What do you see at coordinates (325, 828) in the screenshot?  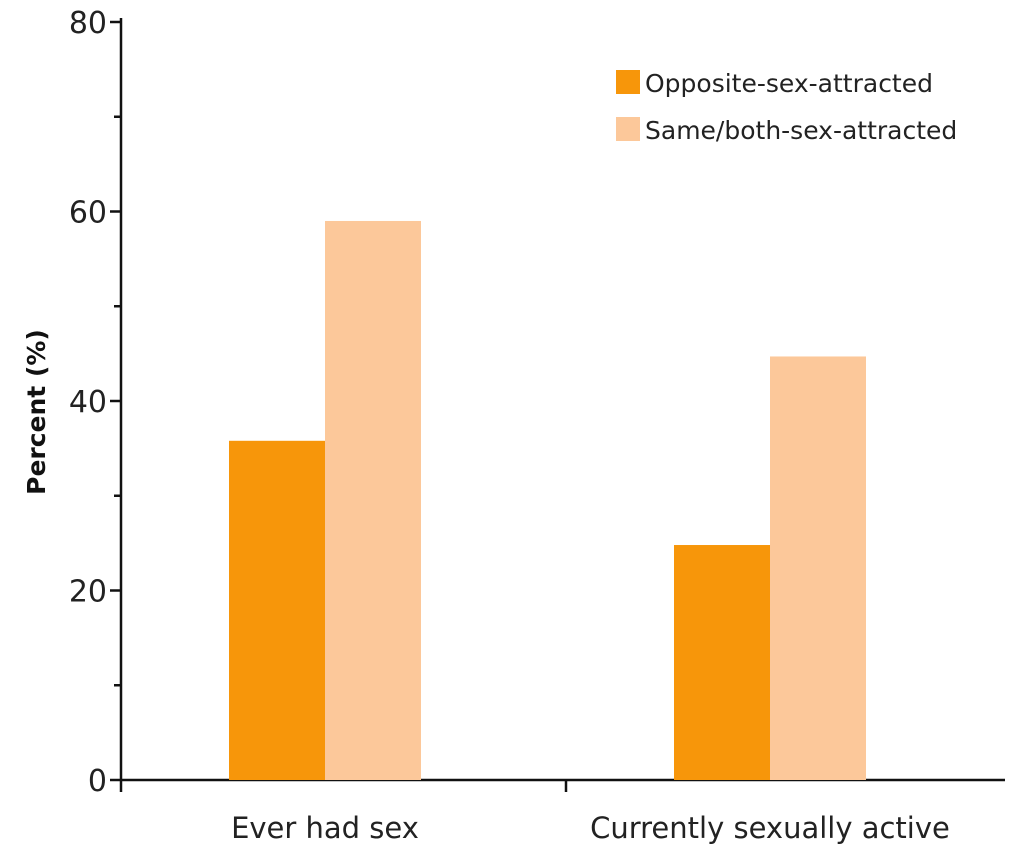 I see `x-category-label: Ever had sex` at bounding box center [325, 828].